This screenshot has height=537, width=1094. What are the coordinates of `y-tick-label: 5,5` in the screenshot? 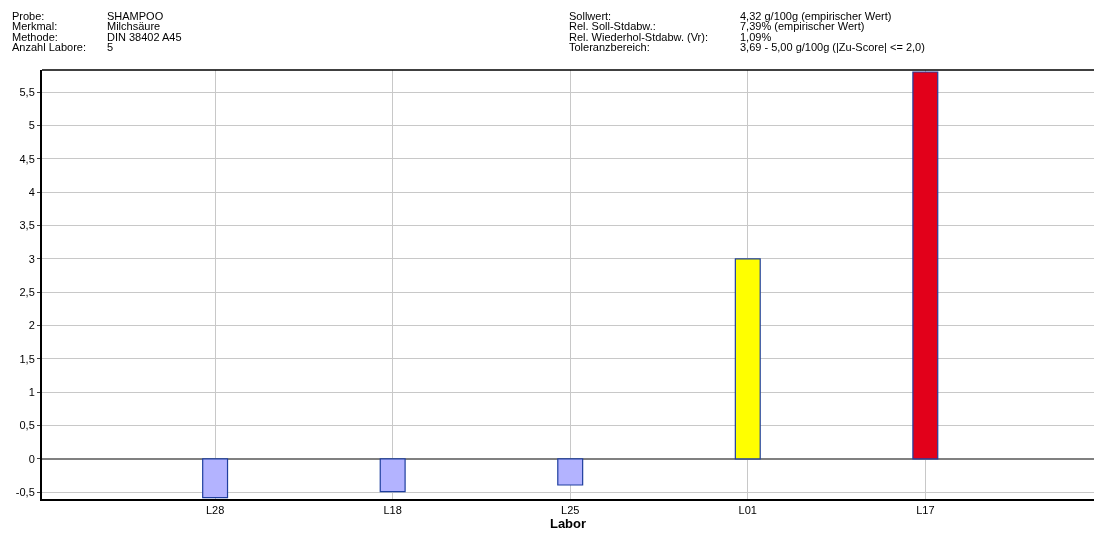 It's located at (27, 91).